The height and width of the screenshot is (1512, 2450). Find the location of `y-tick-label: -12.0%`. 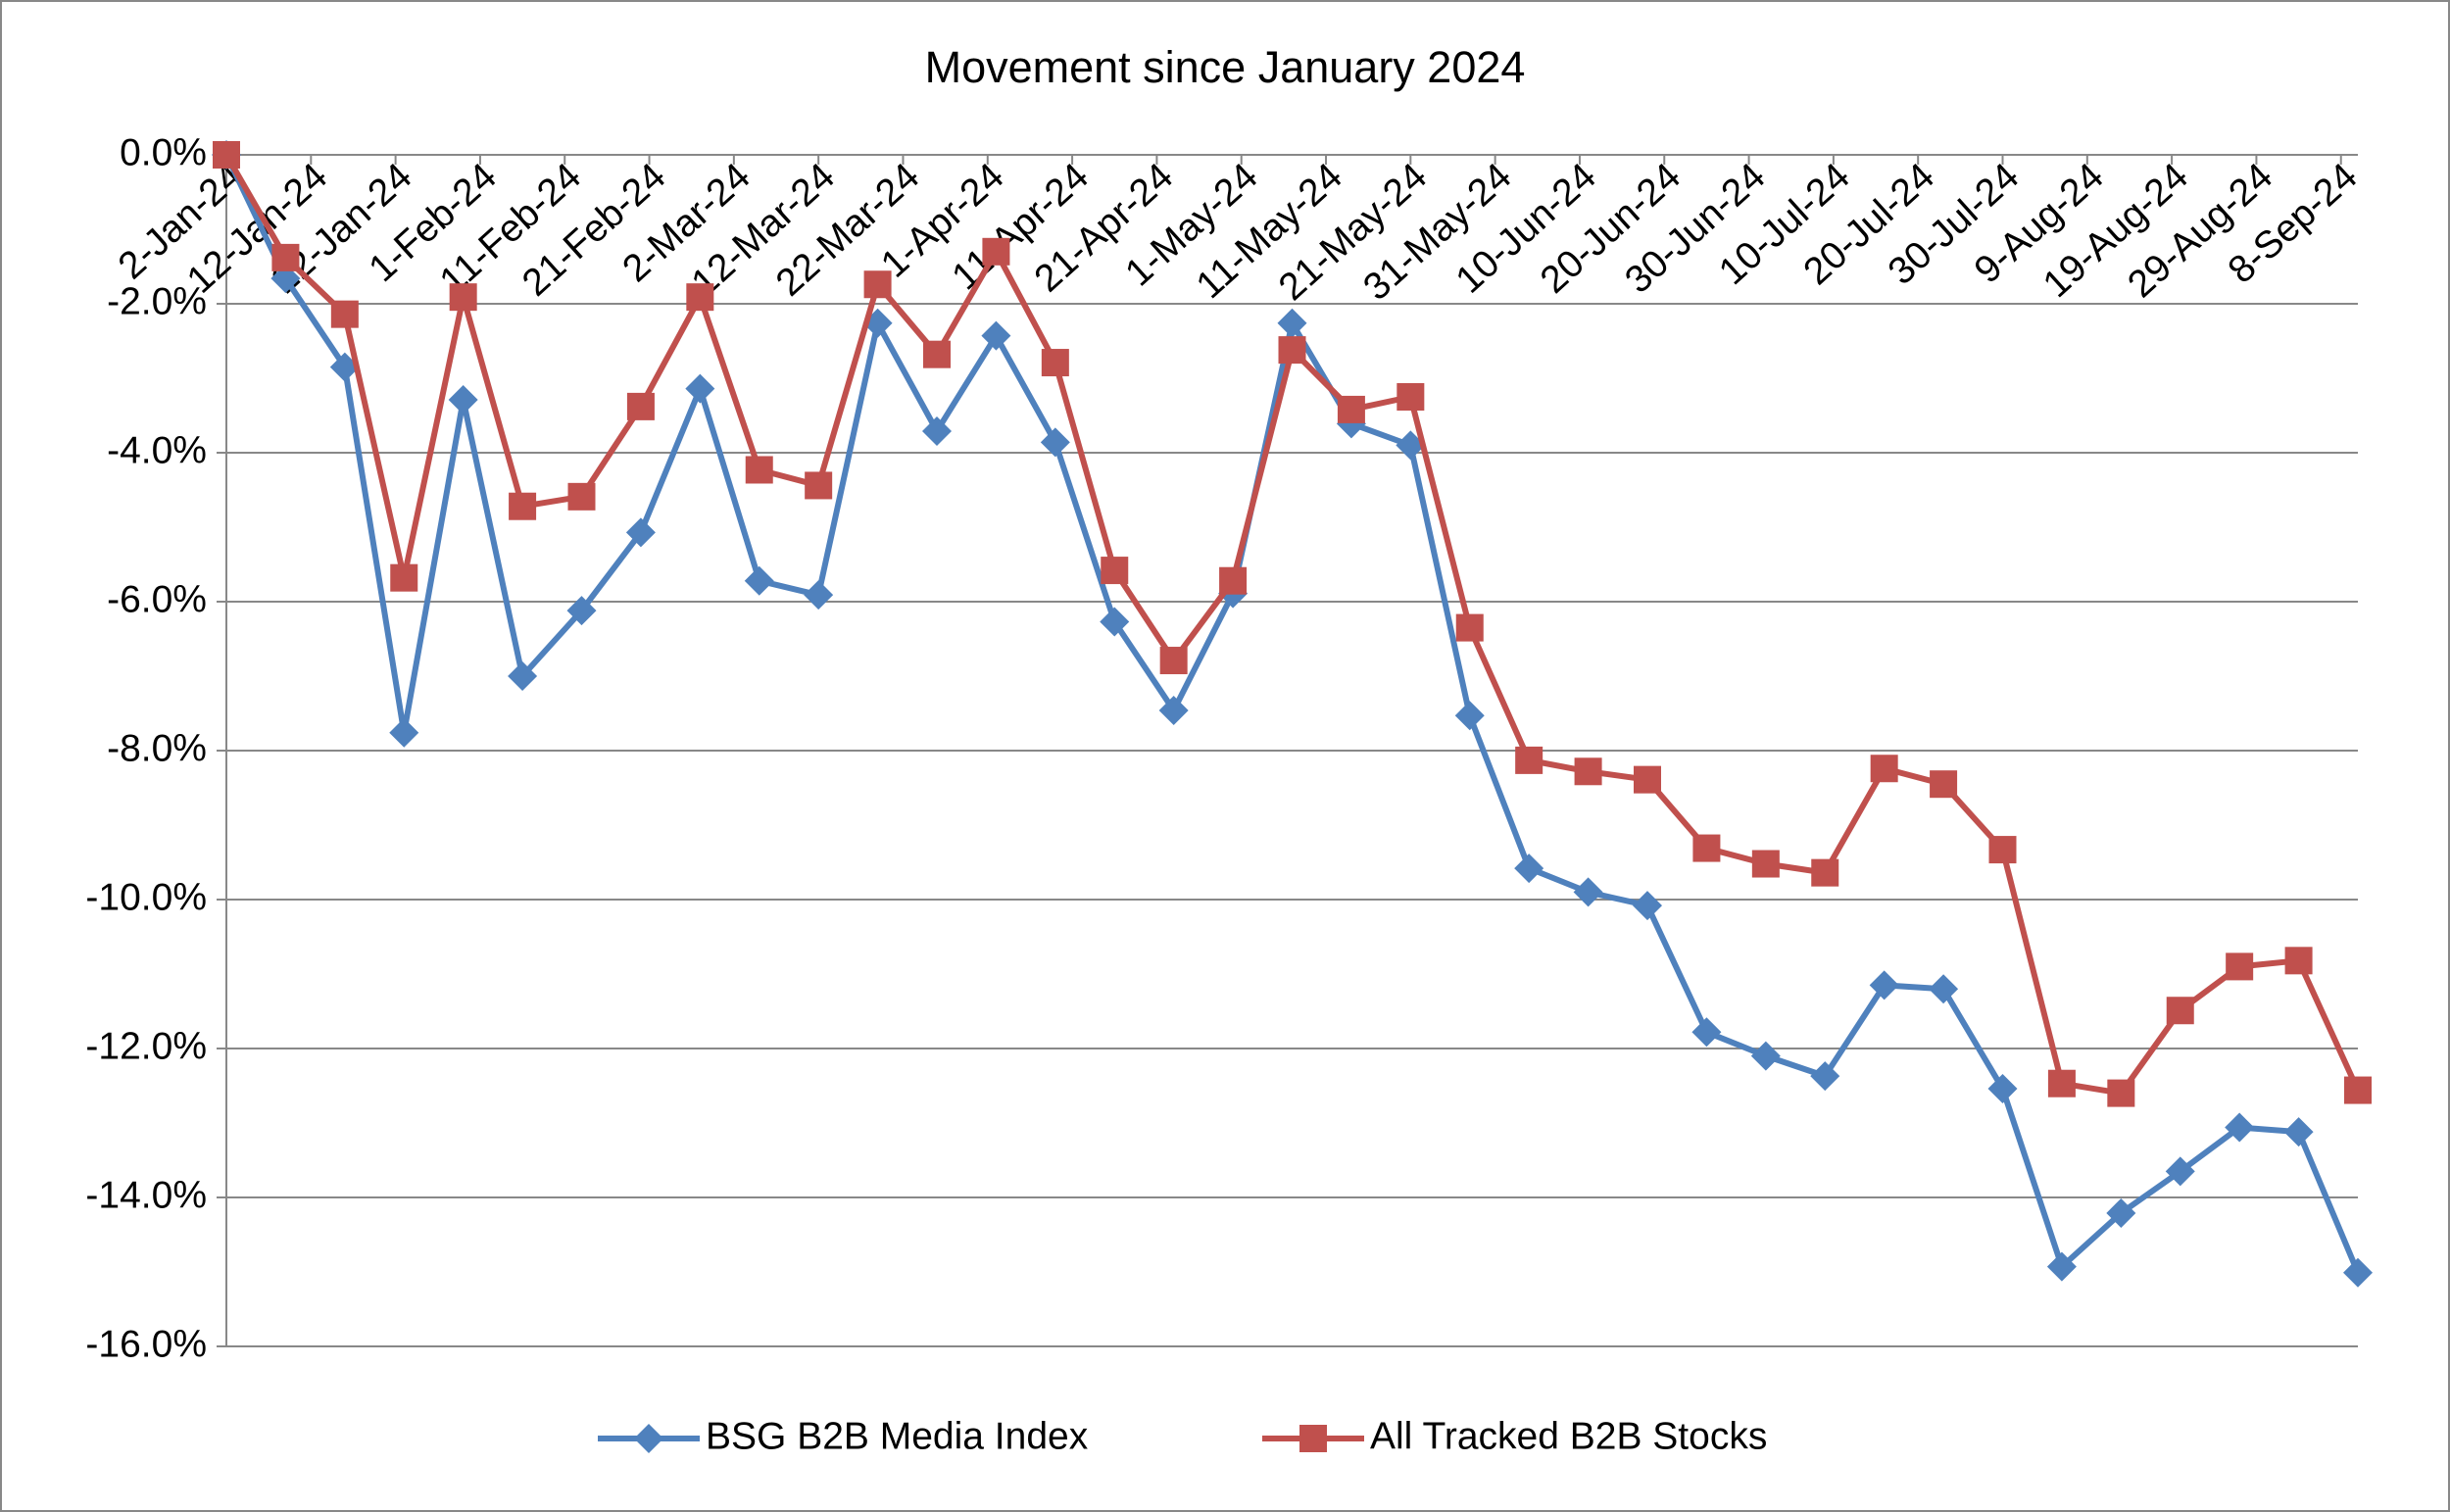

y-tick-label: -12.0% is located at coordinates (146, 1046).